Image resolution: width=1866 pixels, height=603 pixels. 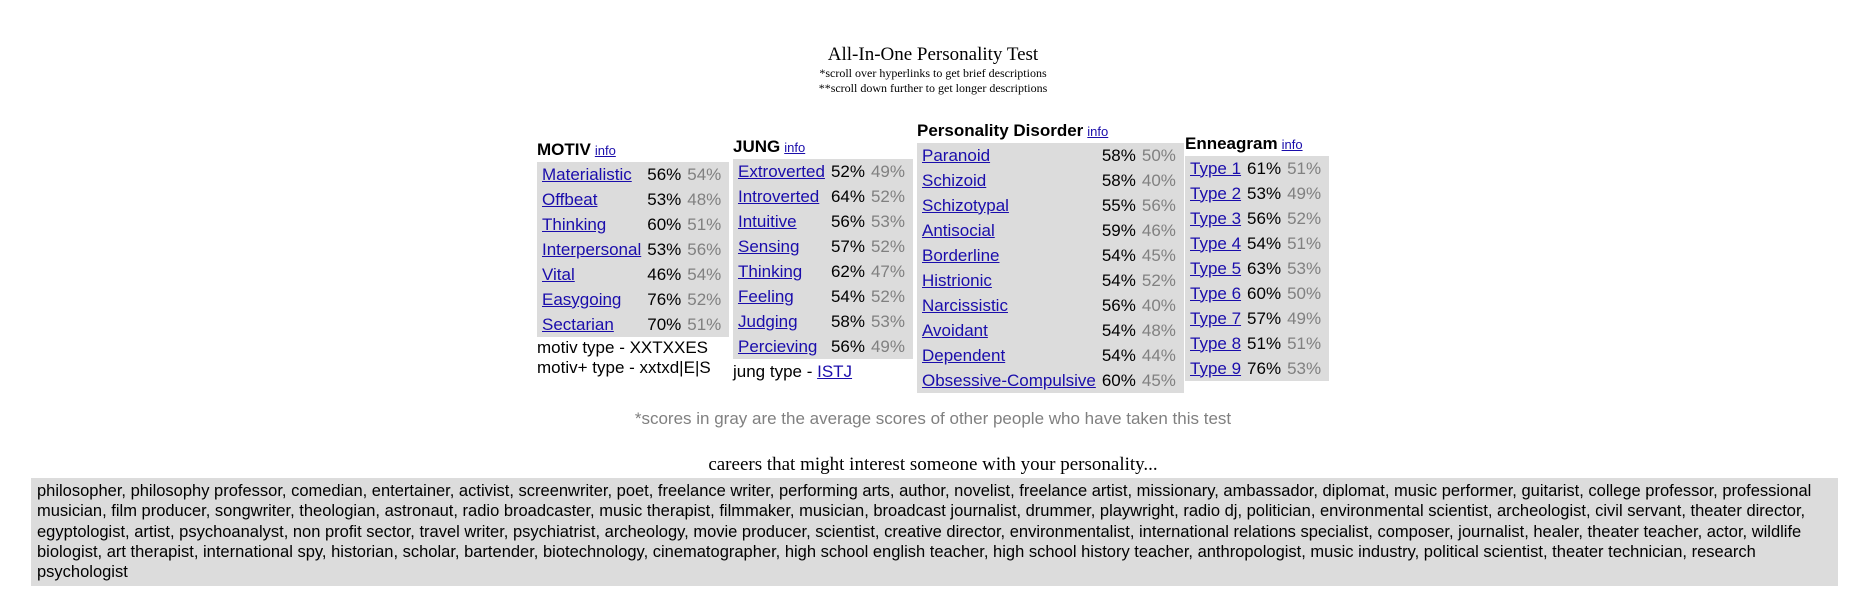 I want to click on enneagram-info-link: info, so click(x=1292, y=144).